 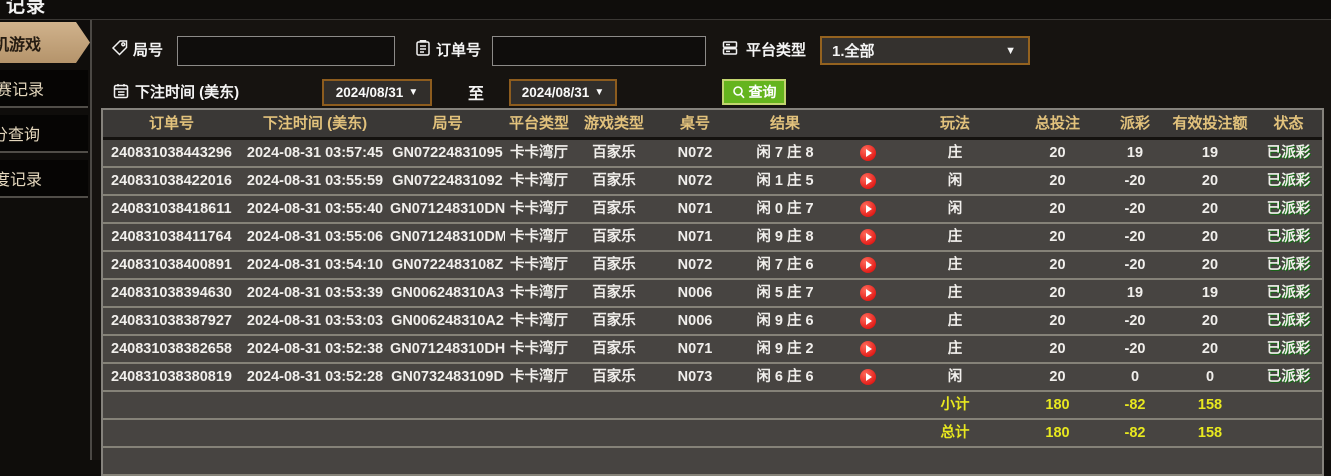 What do you see at coordinates (315, 321) in the screenshot?
I see `cell-bet-time: 2024-08-31 03:53:03` at bounding box center [315, 321].